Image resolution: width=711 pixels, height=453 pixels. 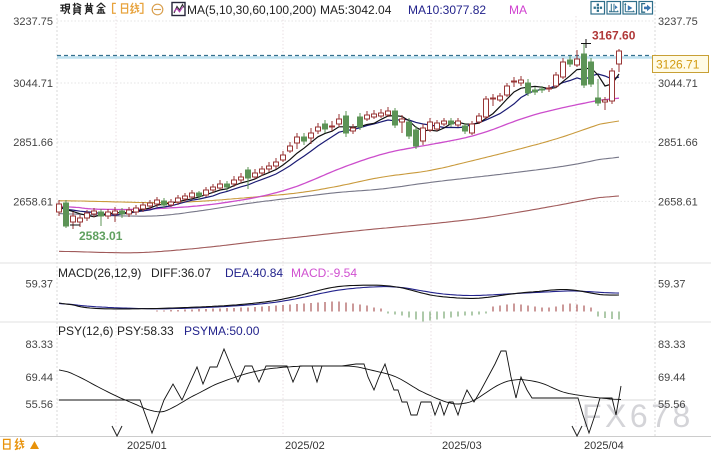 I want to click on svg-text: FX678, so click(x=638, y=416).